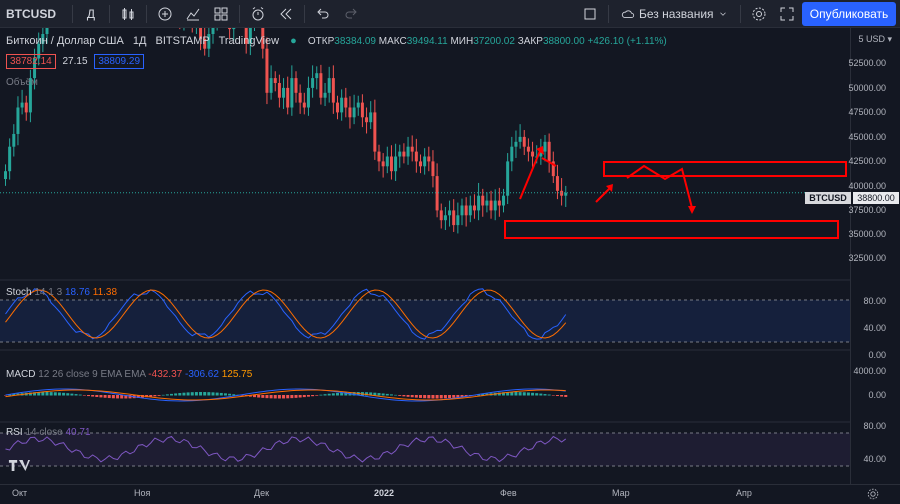 This screenshot has width=900, height=504. I want to click on candles-icon, so click(128, 14).